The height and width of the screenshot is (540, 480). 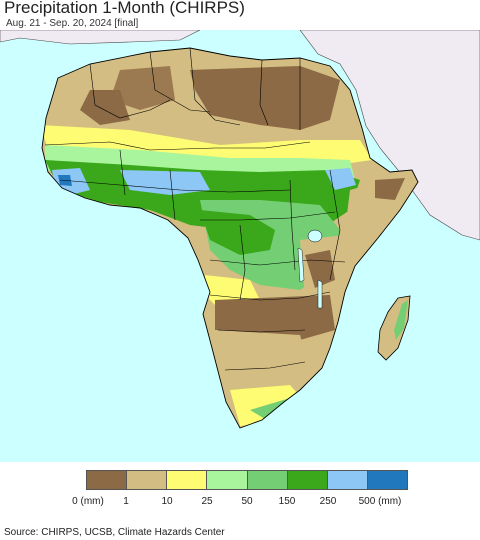 What do you see at coordinates (88, 501) in the screenshot?
I see `legend-tick-label: 0 (mm)` at bounding box center [88, 501].